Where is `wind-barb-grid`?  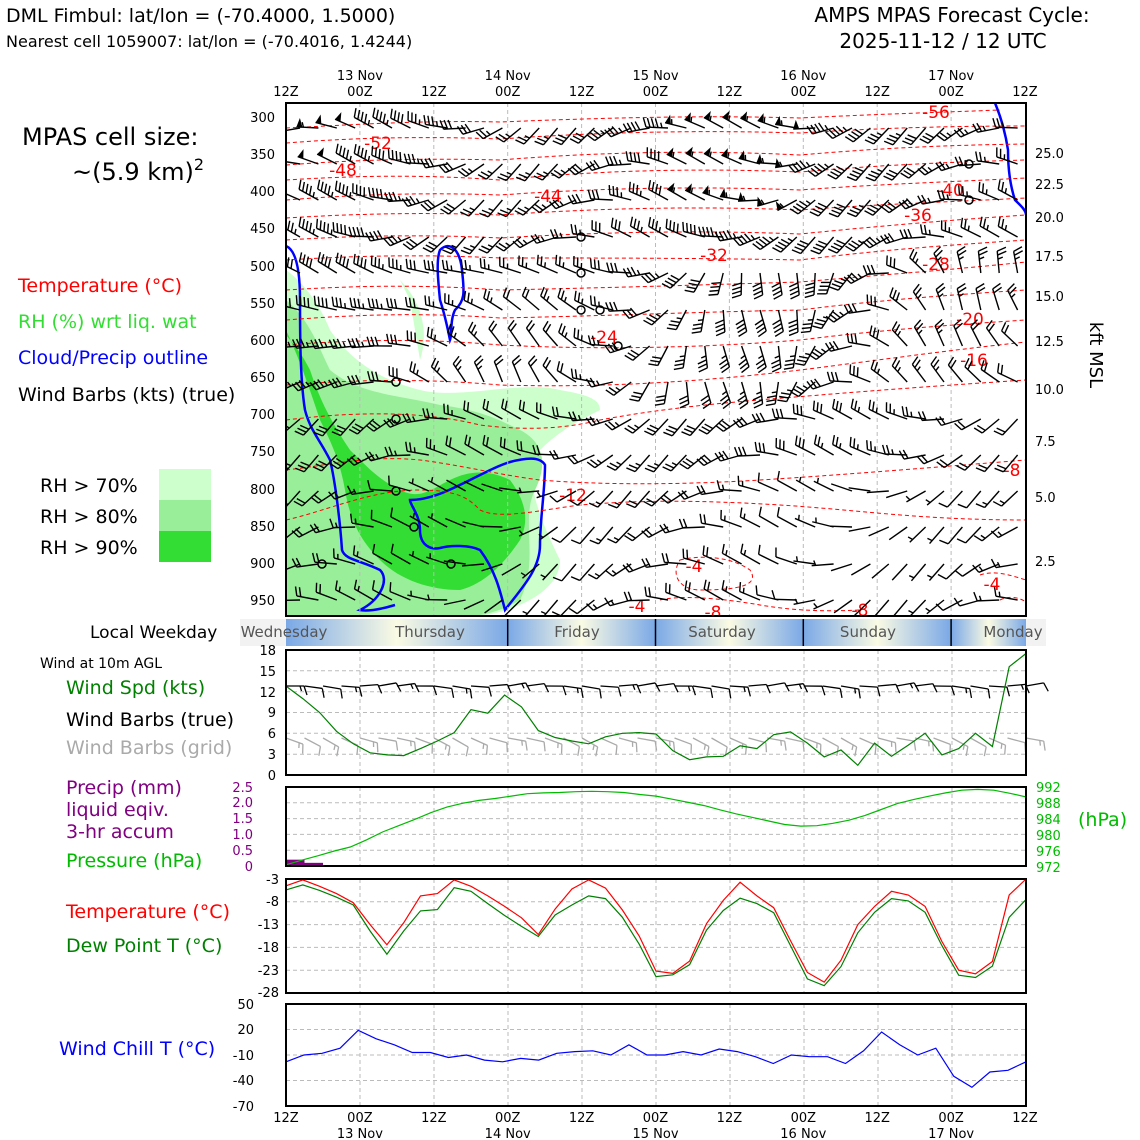
wind-barb-grid is located at coordinates (1035, 744).